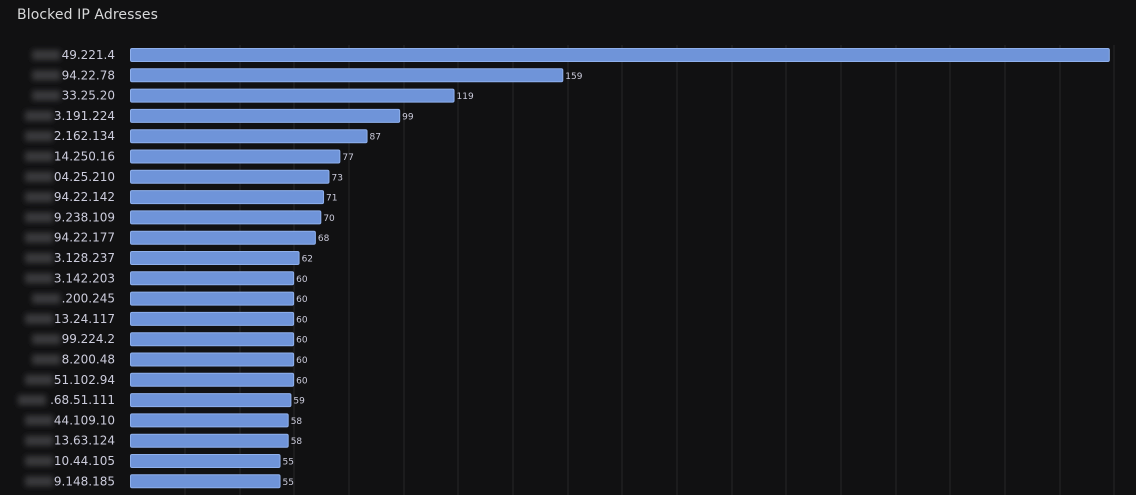  I want to click on value-label: 159, so click(573, 77).